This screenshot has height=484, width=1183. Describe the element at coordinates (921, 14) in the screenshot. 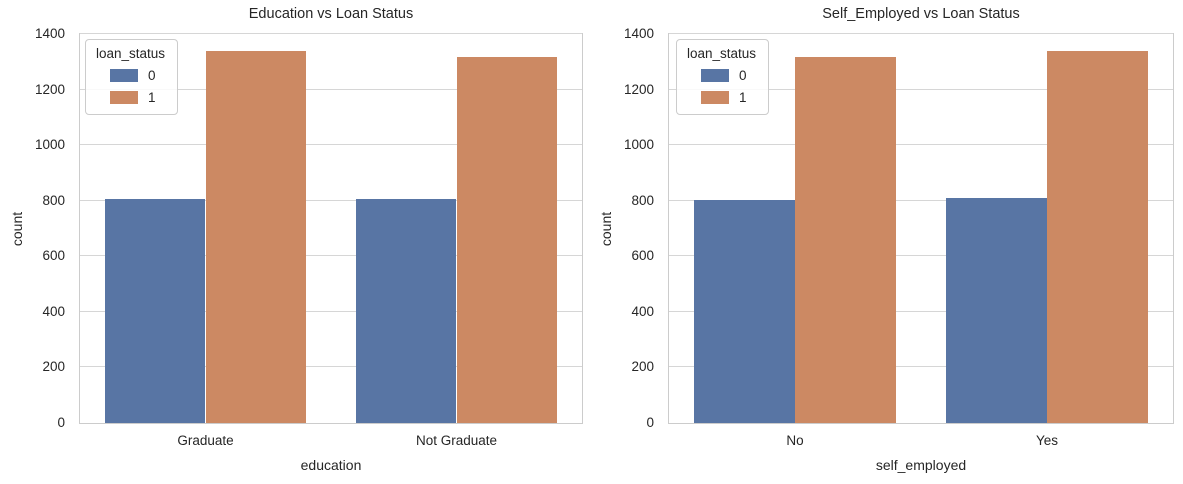

I see `chart-title: Self_Employed vs Loan Status` at that location.